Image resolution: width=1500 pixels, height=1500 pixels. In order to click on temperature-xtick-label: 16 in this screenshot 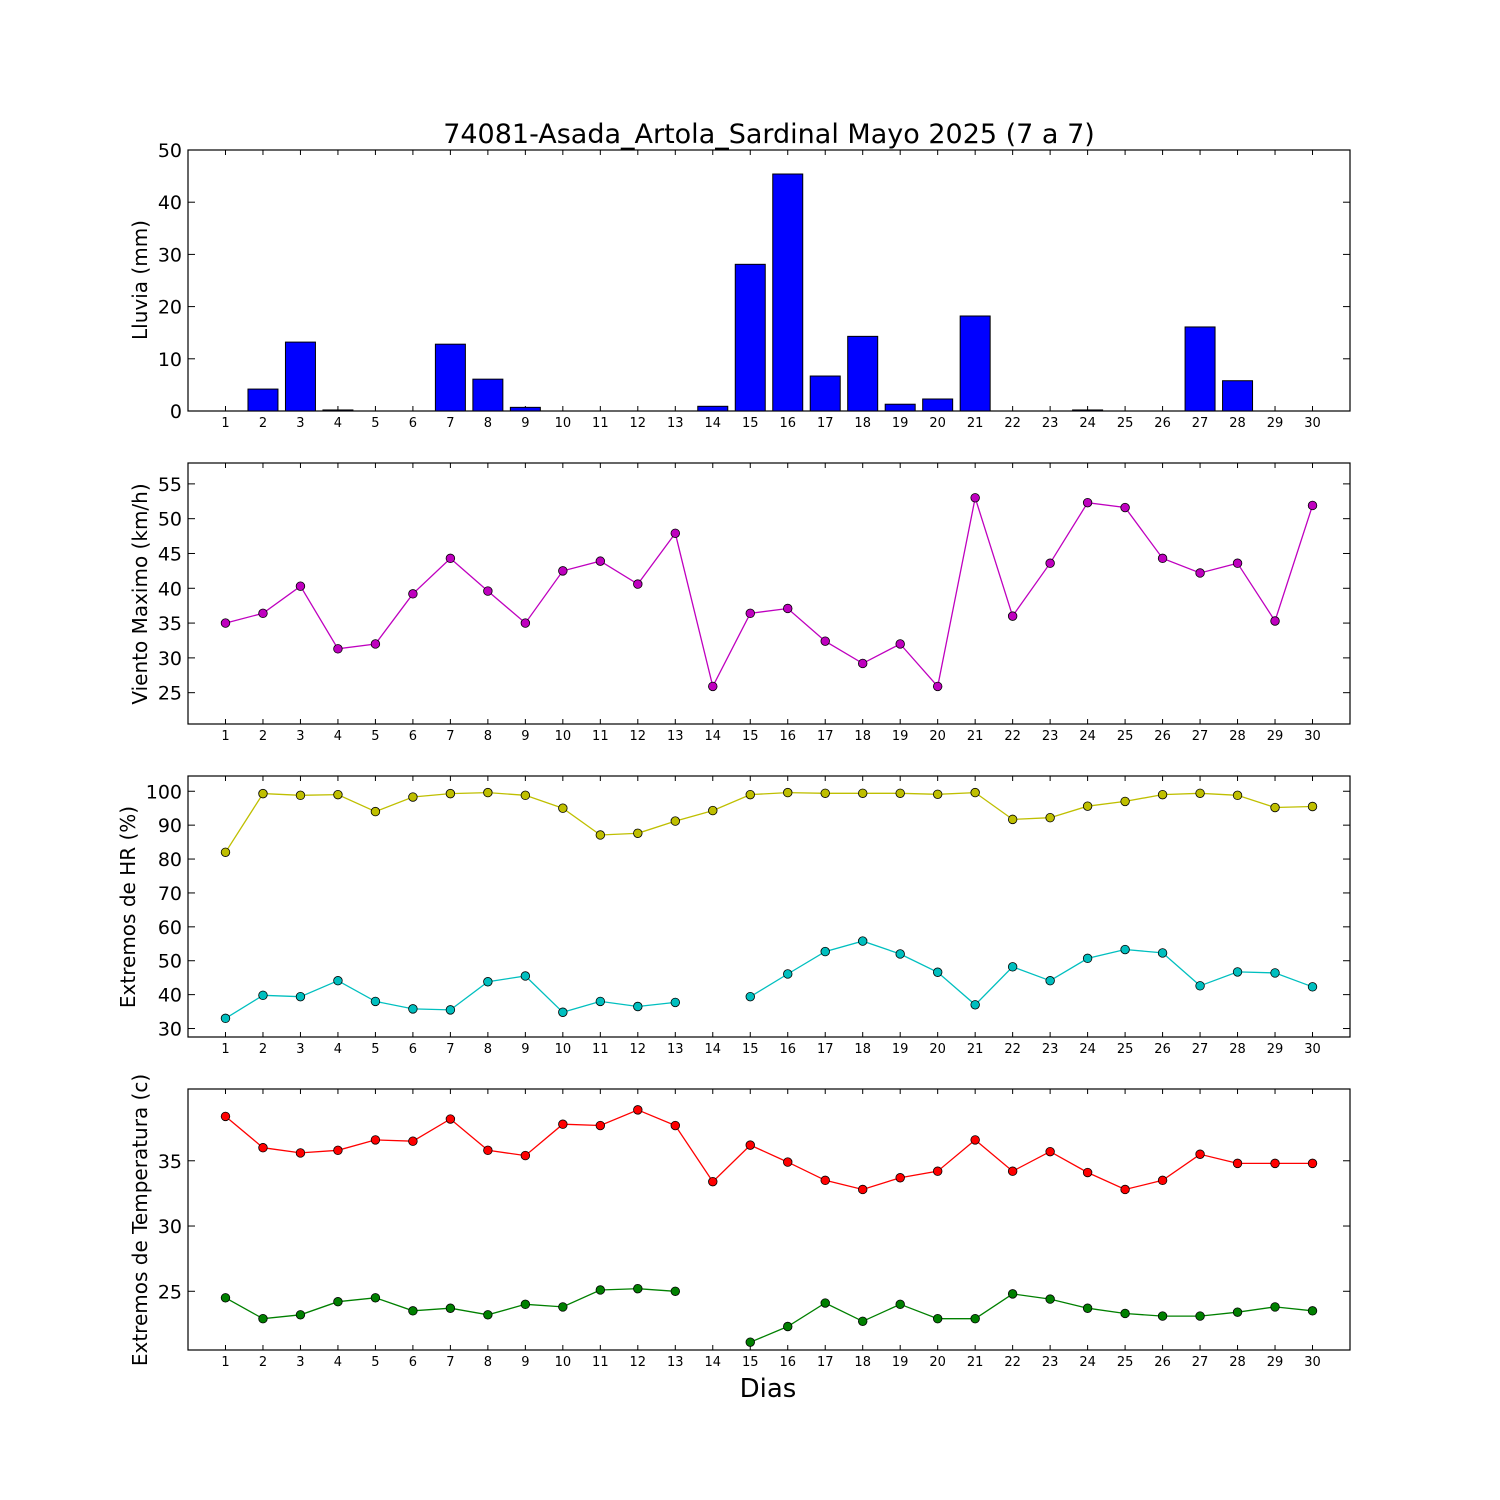, I will do `click(787, 1362)`.